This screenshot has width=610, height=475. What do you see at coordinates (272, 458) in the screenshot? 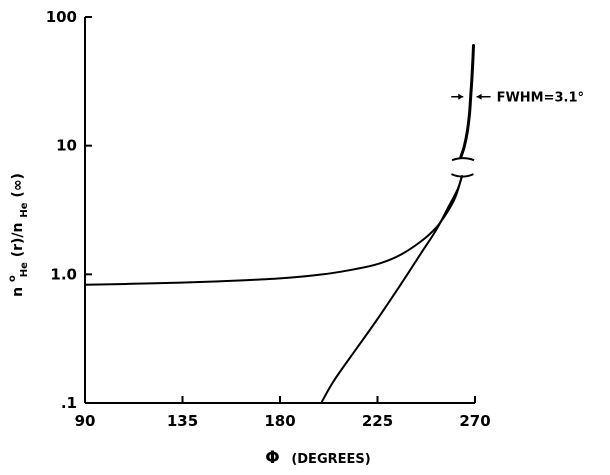
I see `x-axis-symbol: Φ` at bounding box center [272, 458].